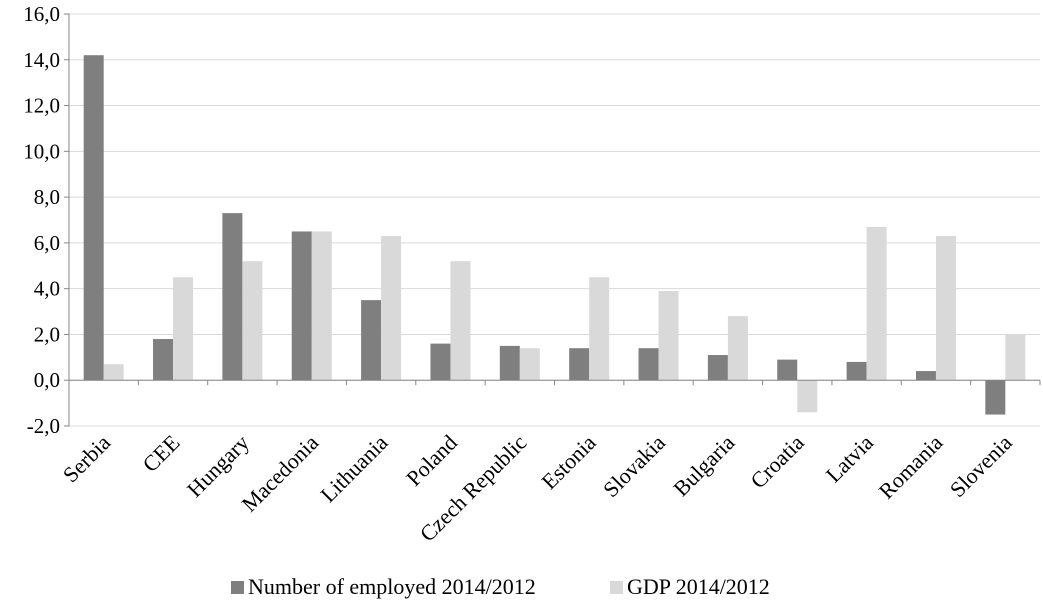 The height and width of the screenshot is (606, 1043). Describe the element at coordinates (634, 466) in the screenshot. I see `category-label: Slovakia` at that location.